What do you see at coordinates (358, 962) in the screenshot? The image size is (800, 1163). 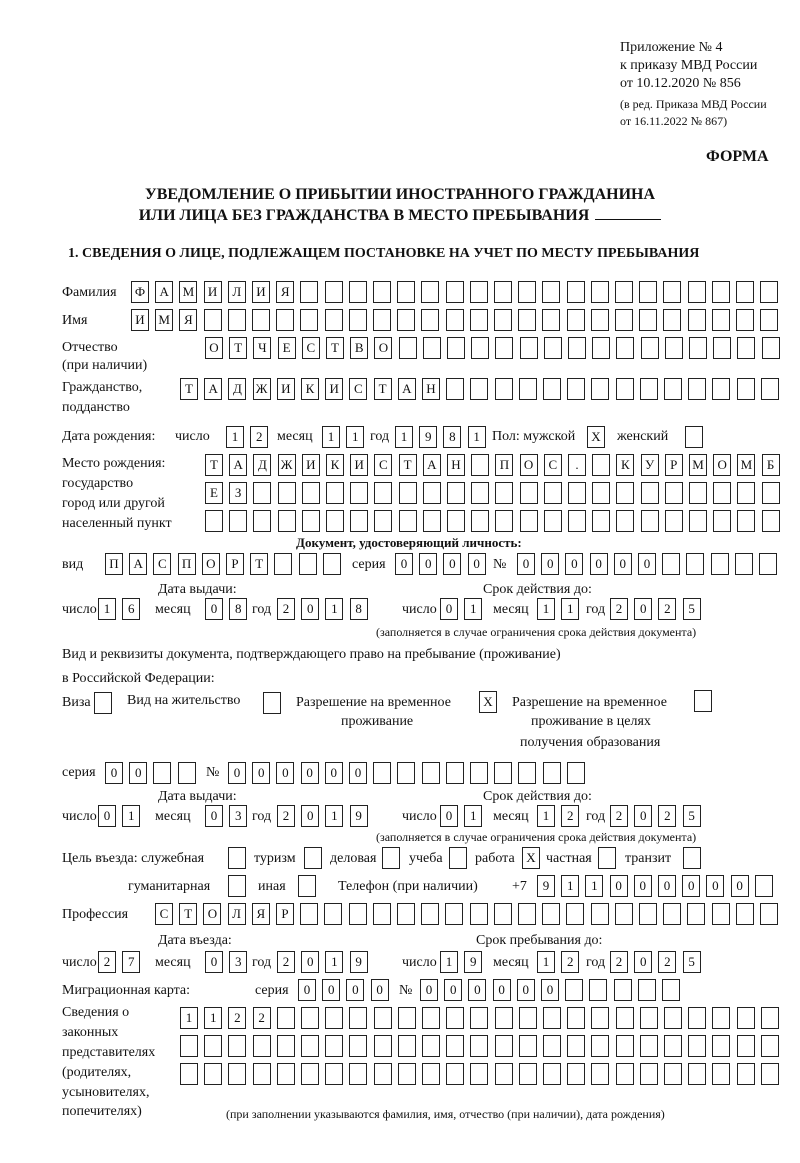 I see `char-box: 9` at bounding box center [358, 962].